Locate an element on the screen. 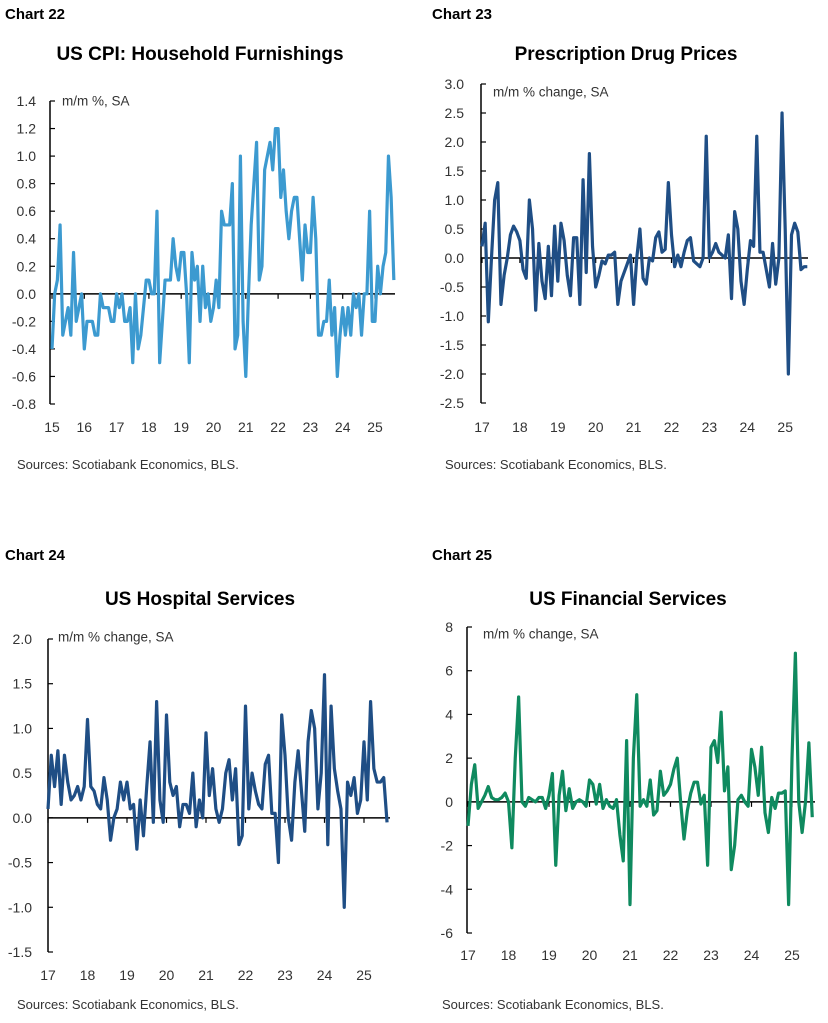  y-tick-label: -0.8 is located at coordinates (24, 404).